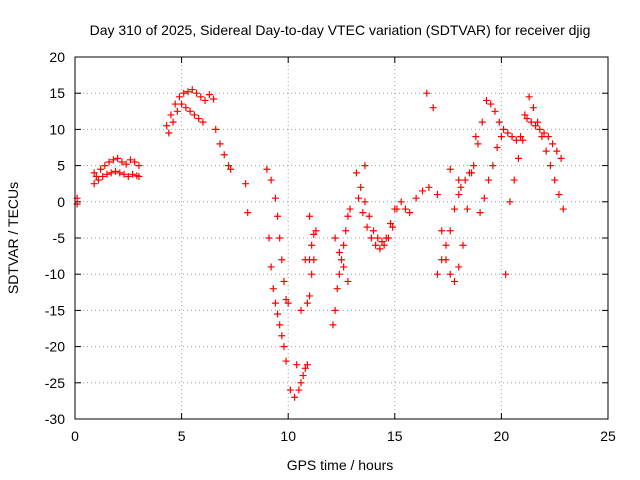 The width and height of the screenshot is (640, 480). What do you see at coordinates (61, 202) in the screenshot?
I see `y-tick-label-6: 0` at bounding box center [61, 202].